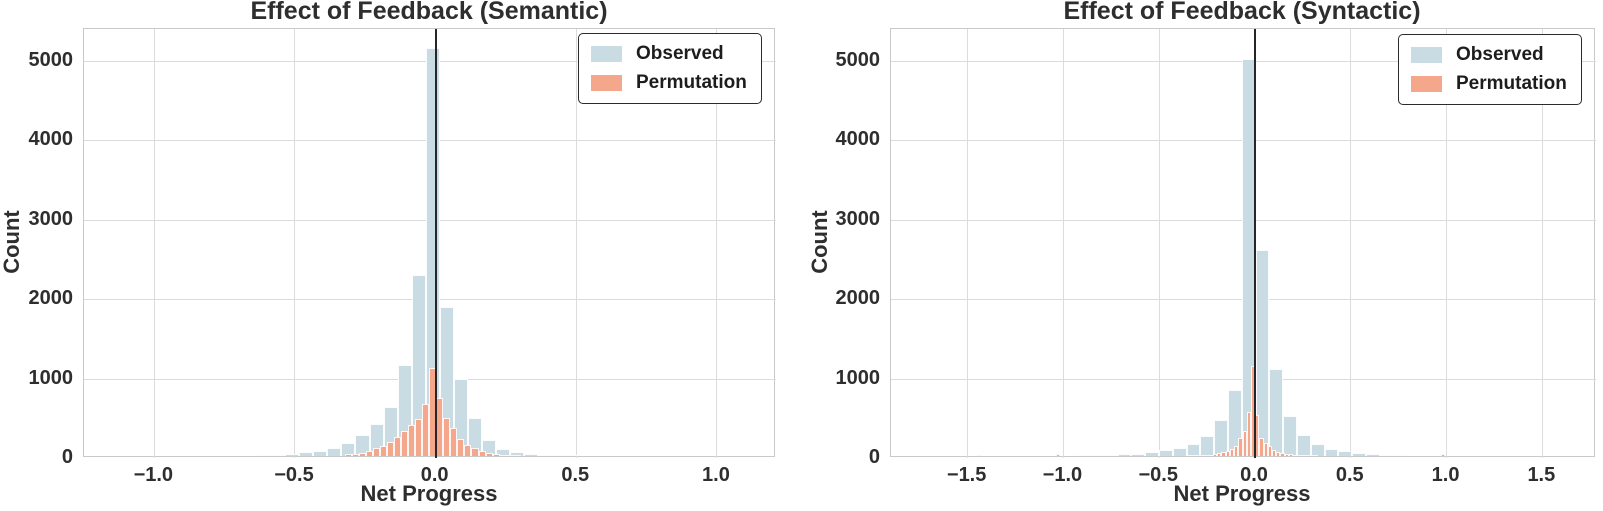 Image resolution: width=1603 pixels, height=511 pixels. I want to click on y-tick-label: 4000, so click(51, 139).